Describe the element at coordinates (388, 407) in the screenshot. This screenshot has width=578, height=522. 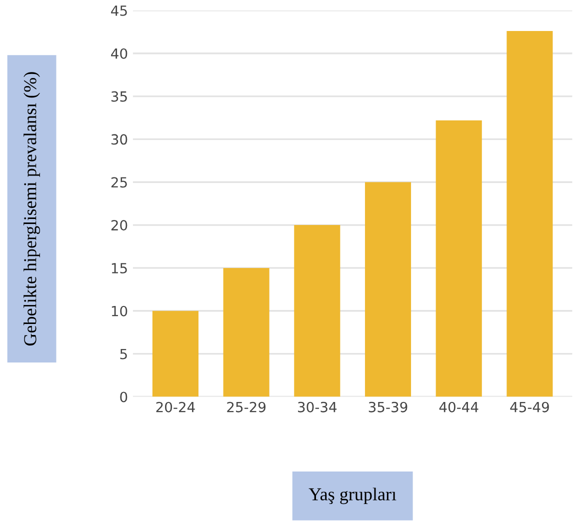
I see `x-tick-label: 35-39` at that location.